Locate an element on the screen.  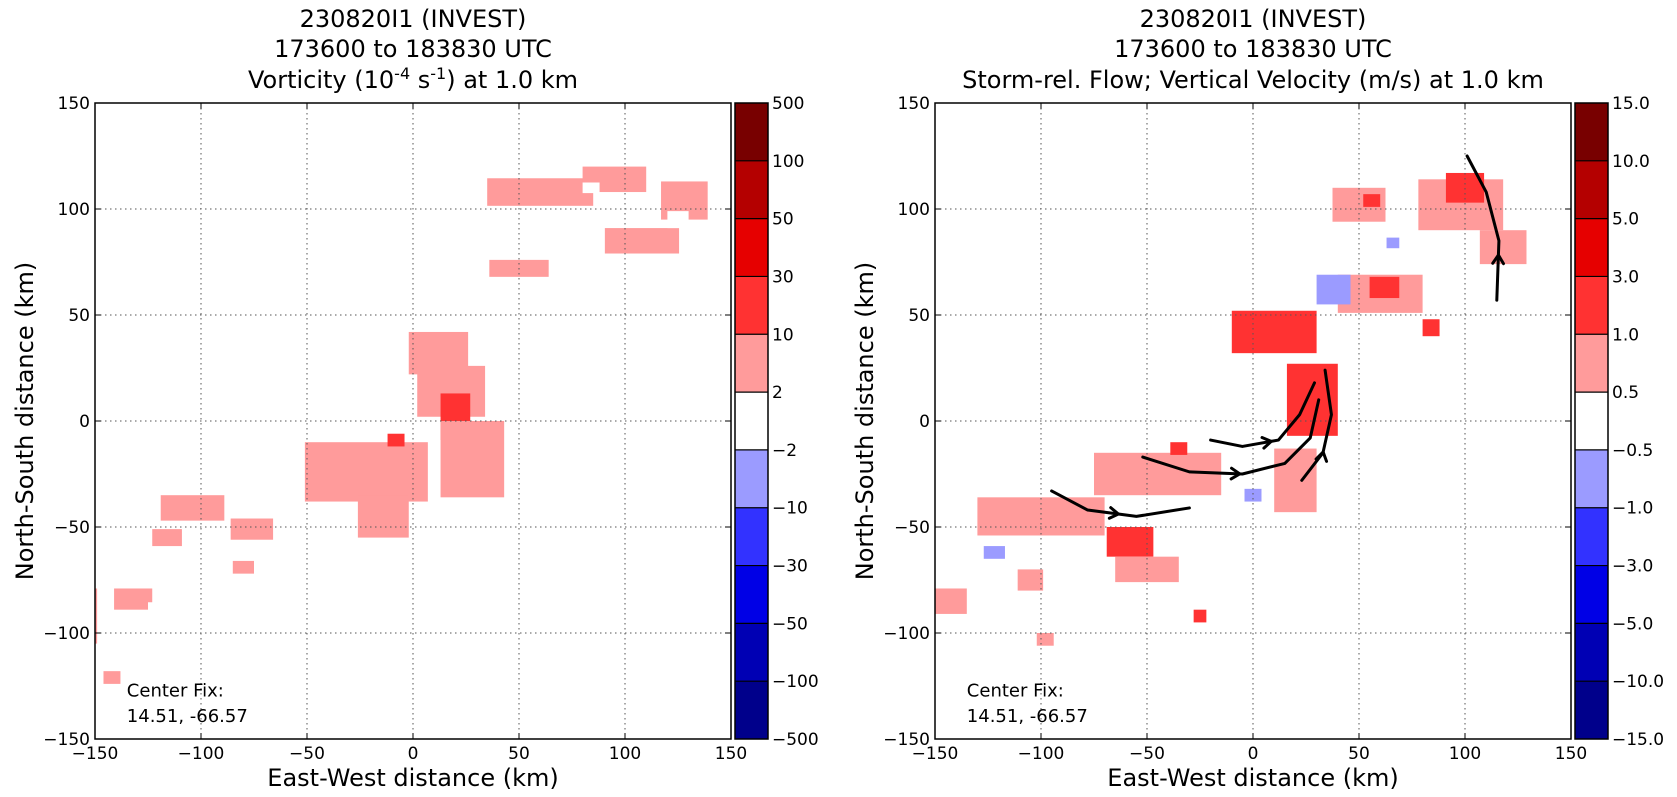
colorbar-tick-label: −10 is located at coordinates (790, 509).